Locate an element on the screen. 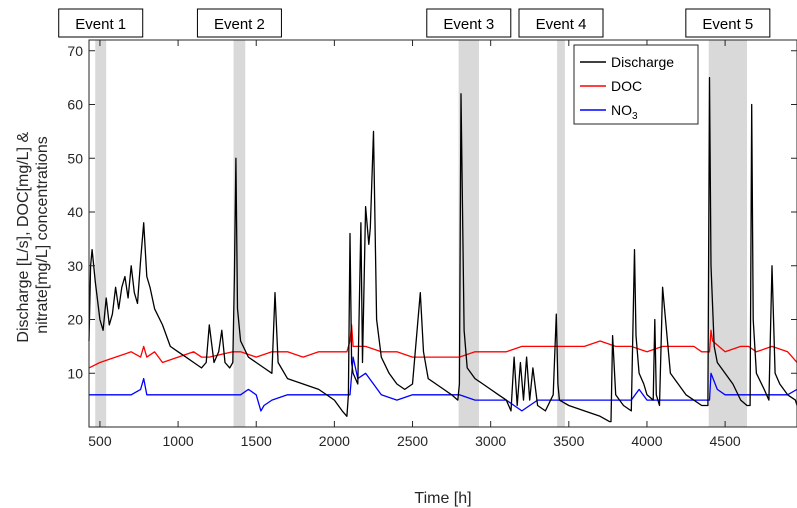 The width and height of the screenshot is (797, 508). x-tick-label: 4500 is located at coordinates (725, 441).